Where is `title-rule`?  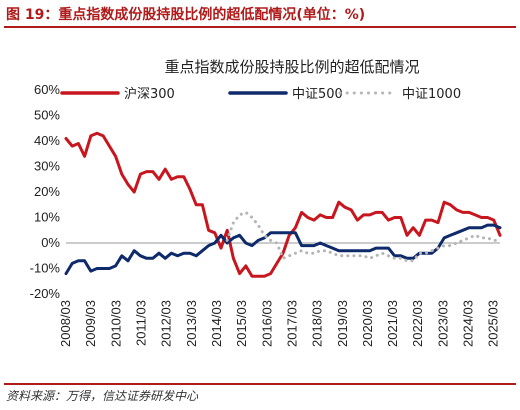
title-rule is located at coordinates (260, 27).